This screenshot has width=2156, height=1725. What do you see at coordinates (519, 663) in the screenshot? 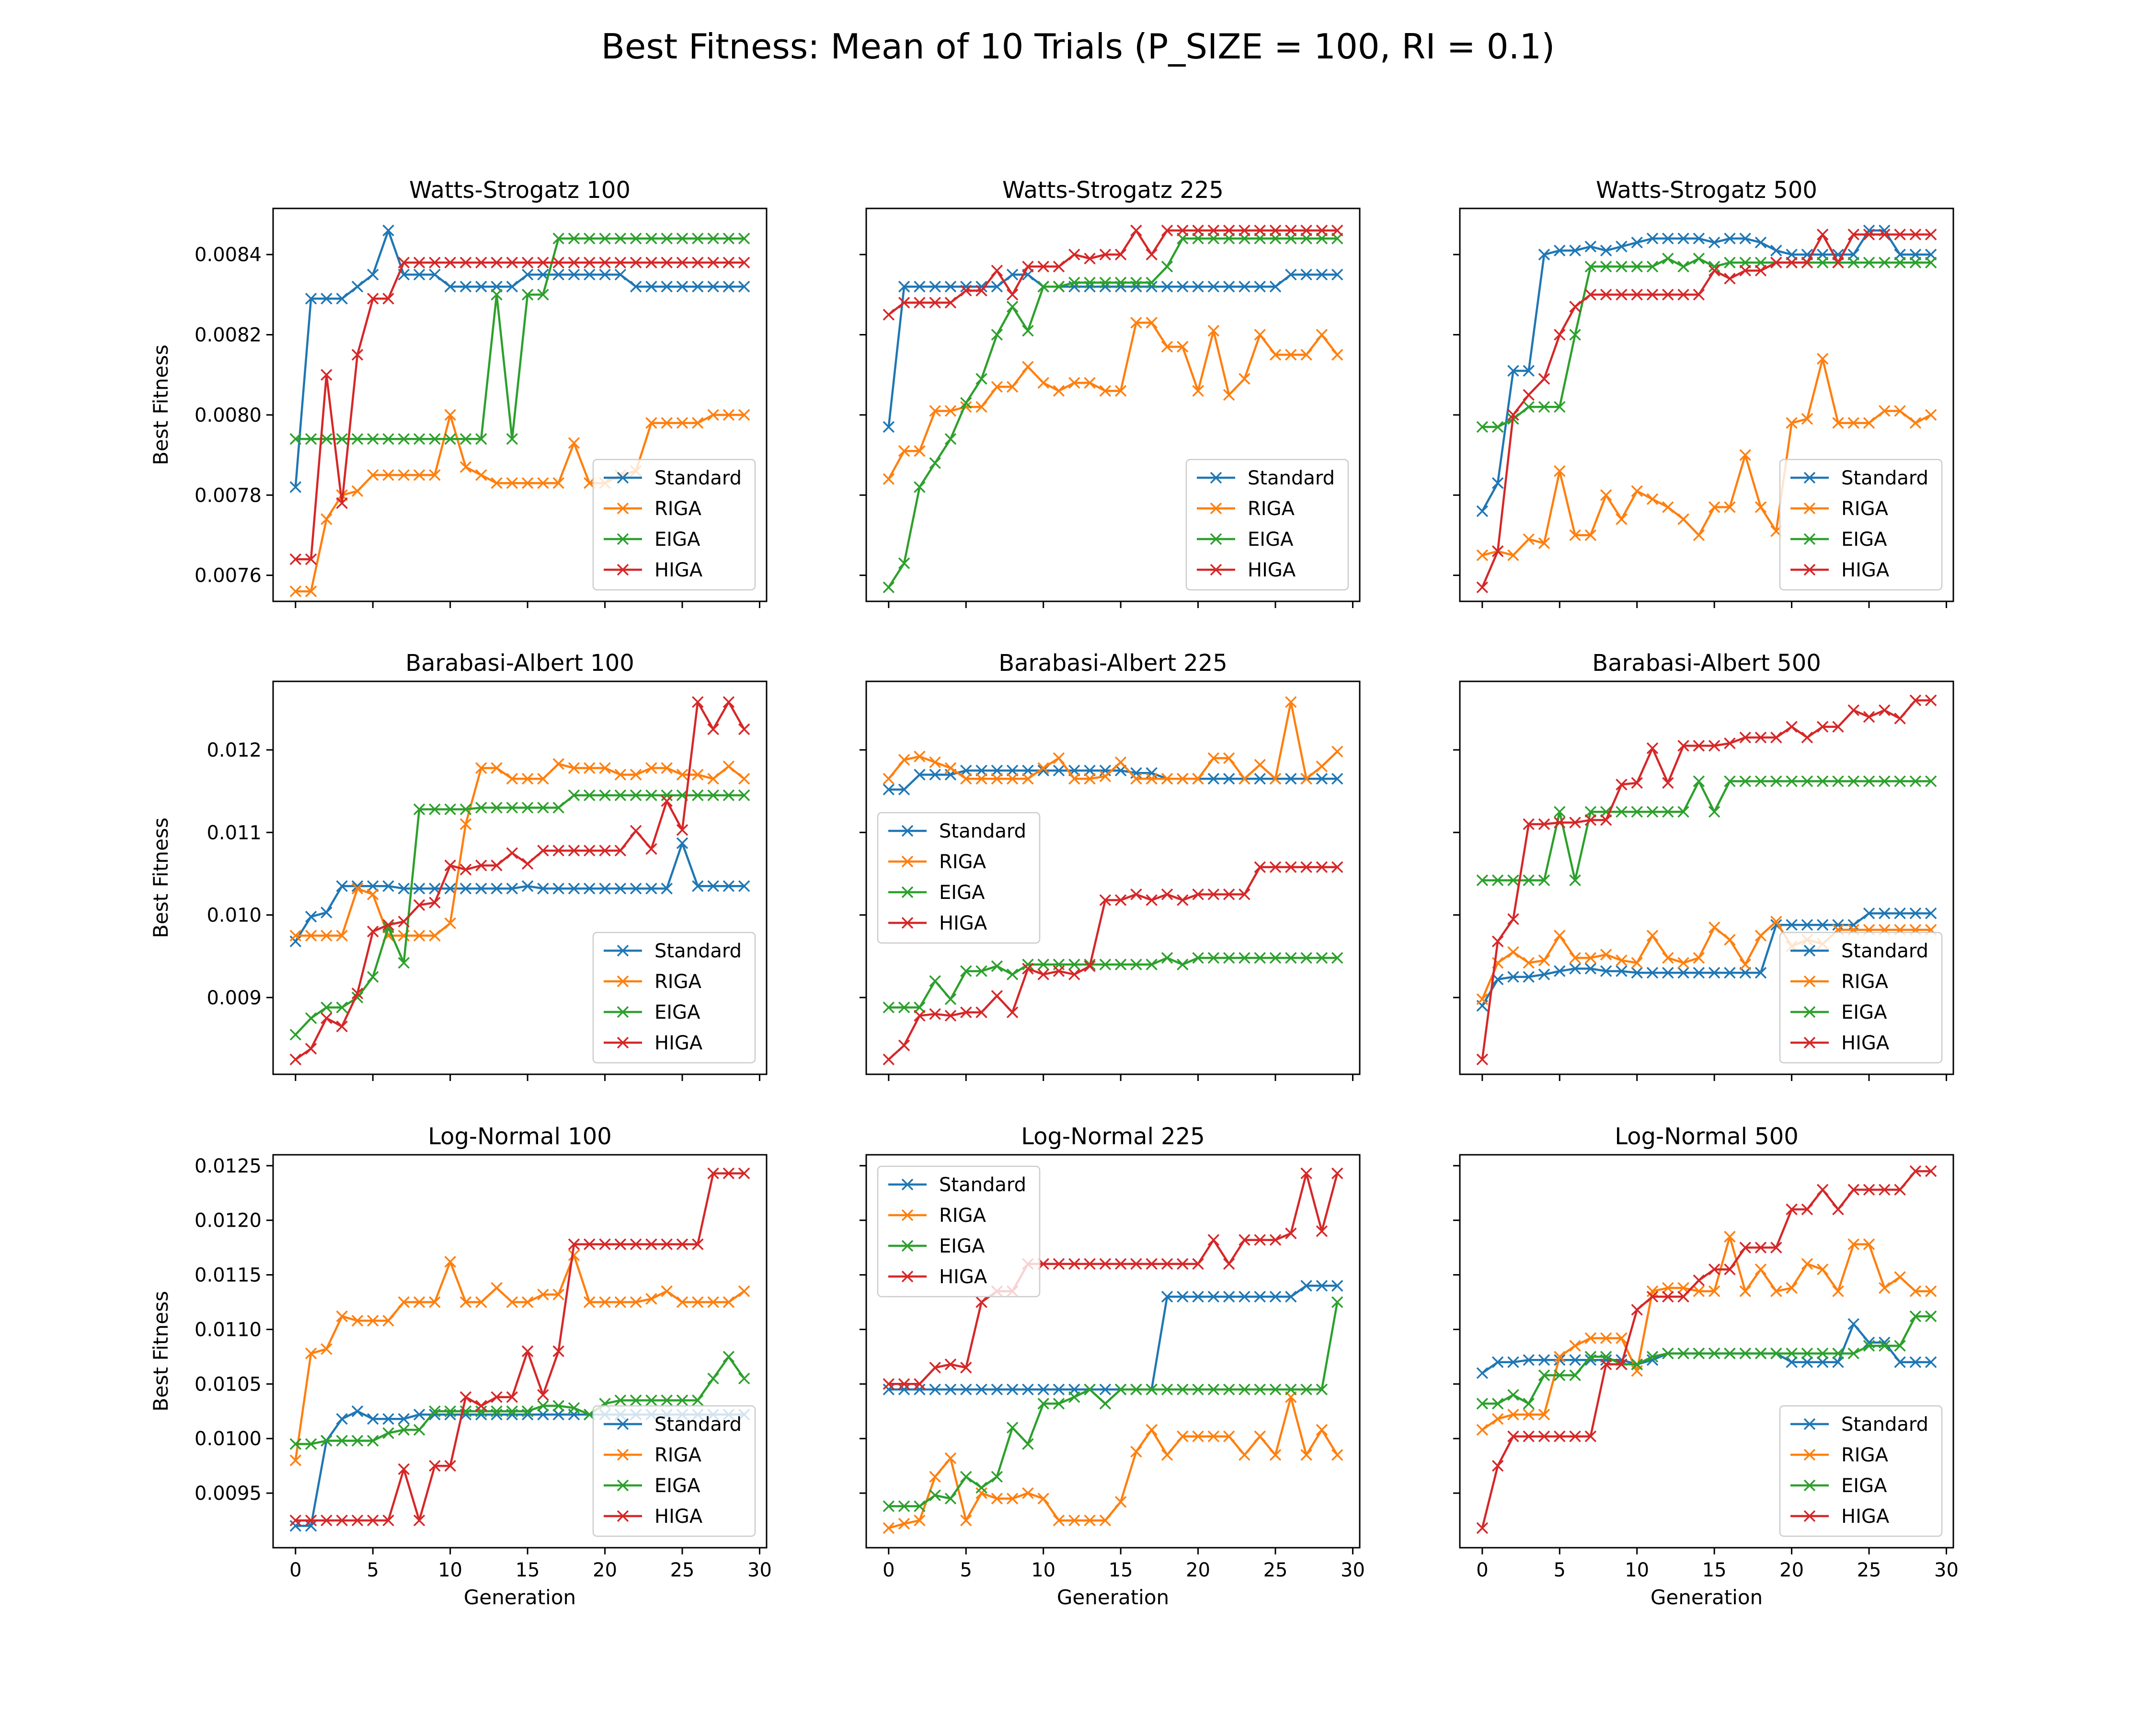
I see `subplot-title: Barabasi-Albert 100` at bounding box center [519, 663].